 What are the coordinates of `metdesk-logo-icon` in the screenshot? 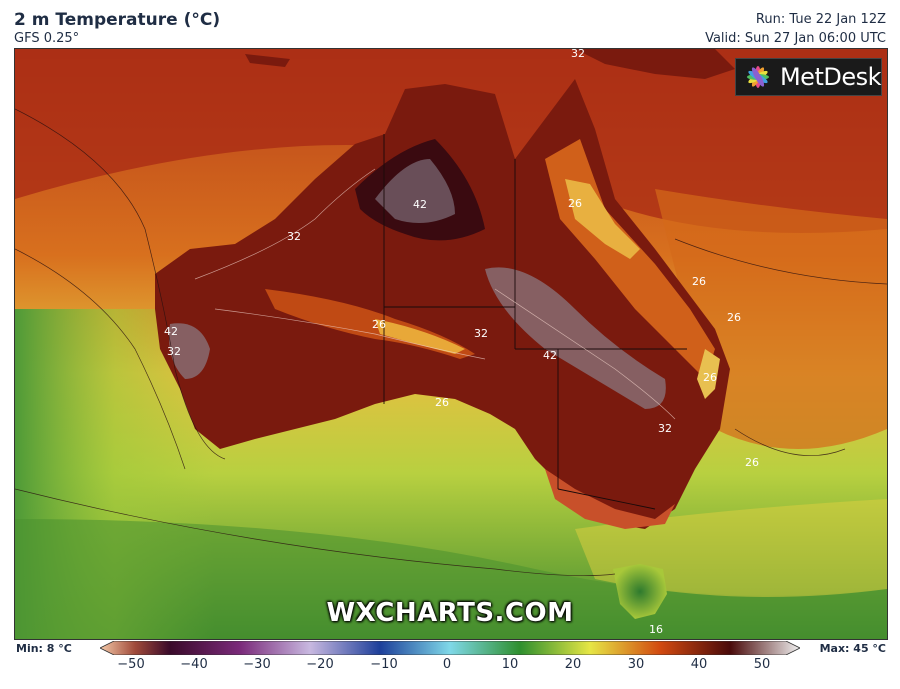 It's located at (757, 77).